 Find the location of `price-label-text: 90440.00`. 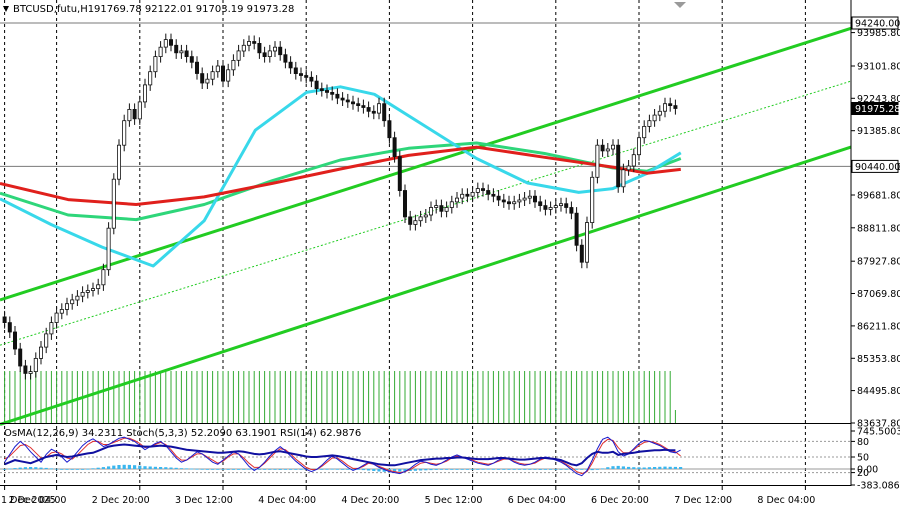

price-label-text: 90440.00 is located at coordinates (877, 167).